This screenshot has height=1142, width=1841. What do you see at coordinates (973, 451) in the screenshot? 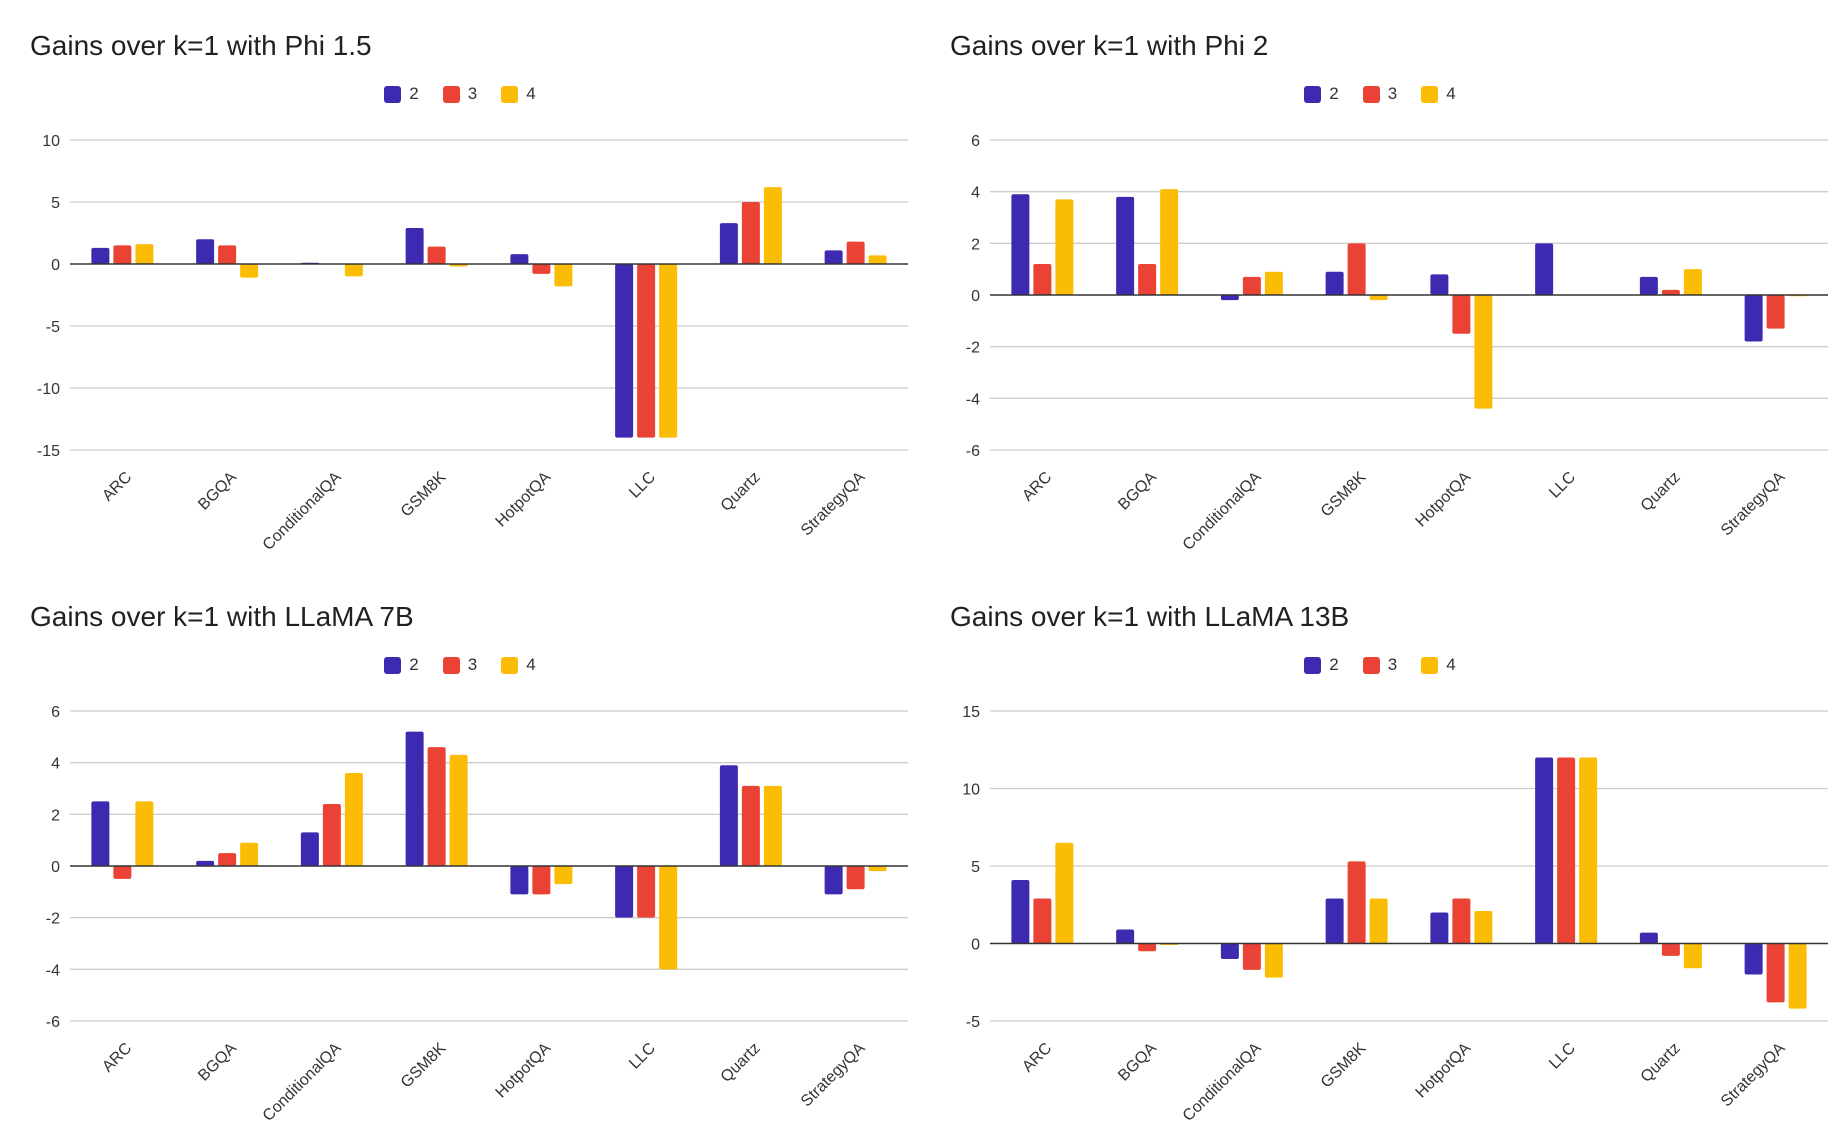
I see `y-tick-label: -6` at bounding box center [973, 451].